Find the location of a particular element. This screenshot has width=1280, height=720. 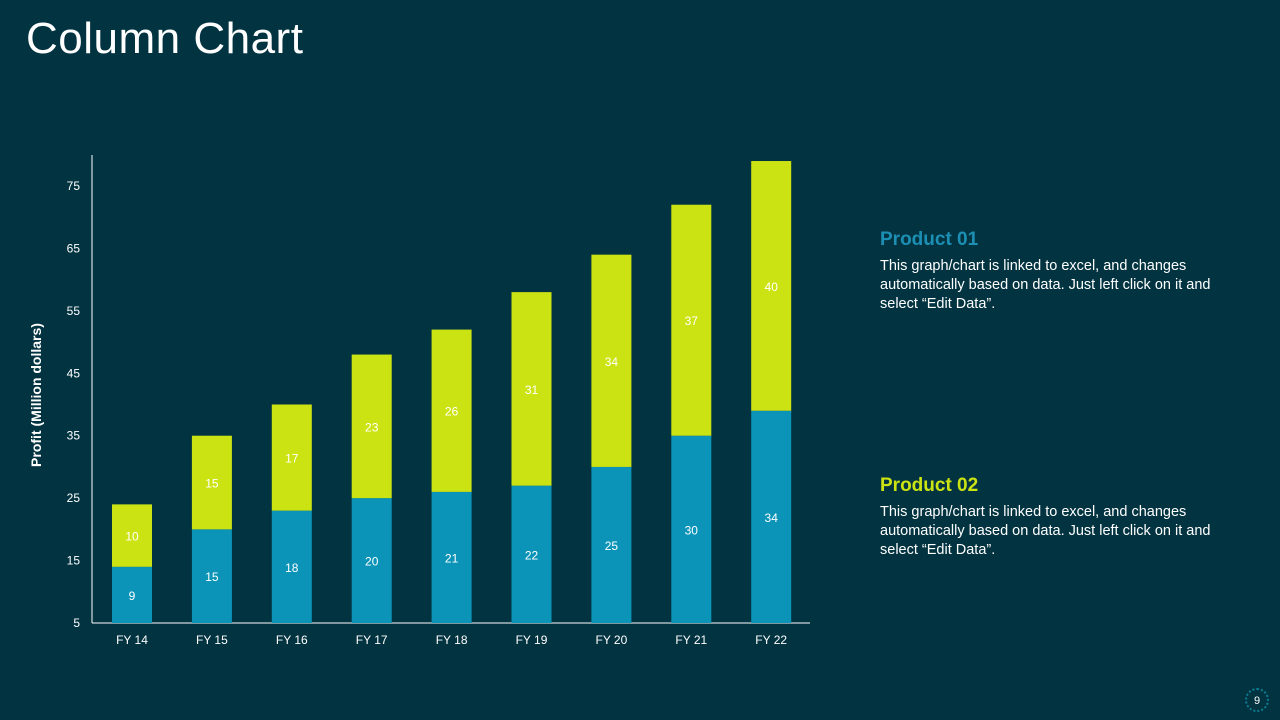

data-label-product01-fy18: 21 is located at coordinates (452, 558).